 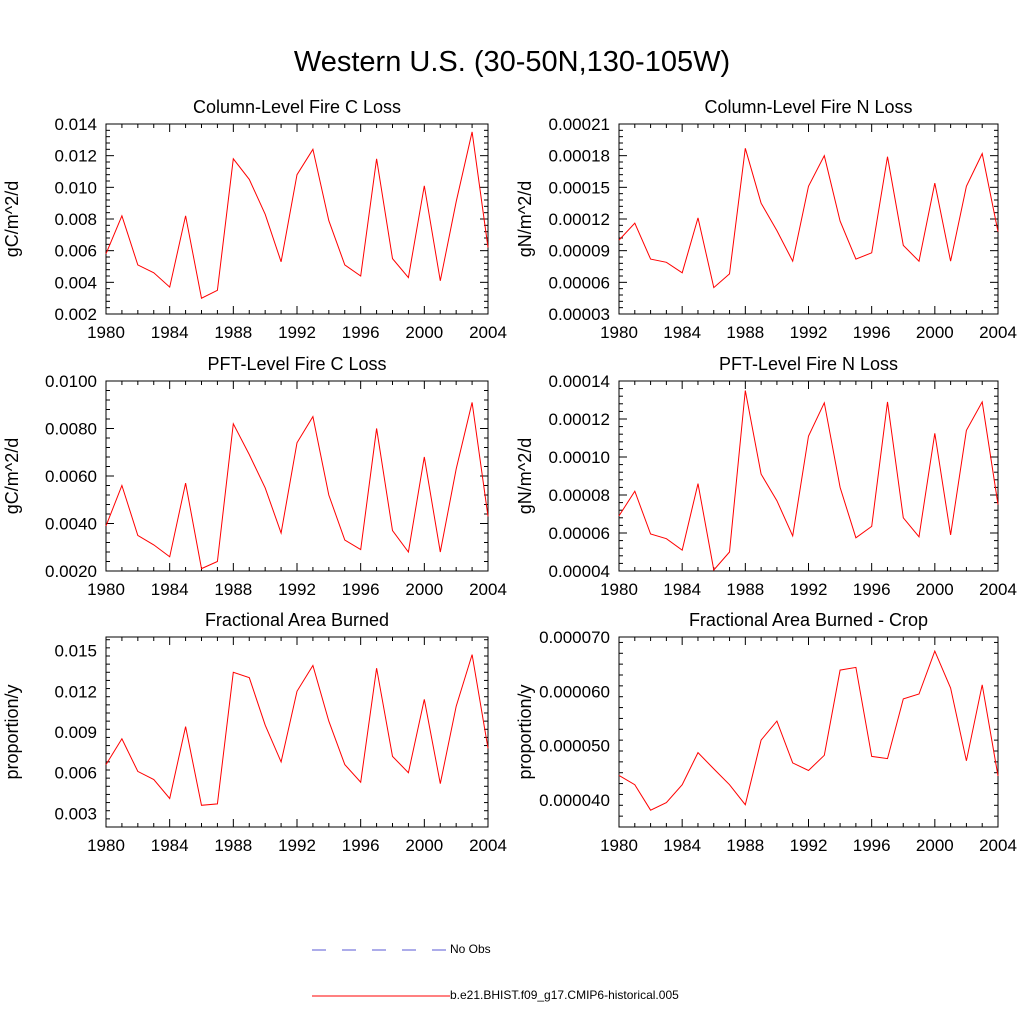 What do you see at coordinates (808, 107) in the screenshot?
I see `panel-title: Column-Level Fire N Loss` at bounding box center [808, 107].